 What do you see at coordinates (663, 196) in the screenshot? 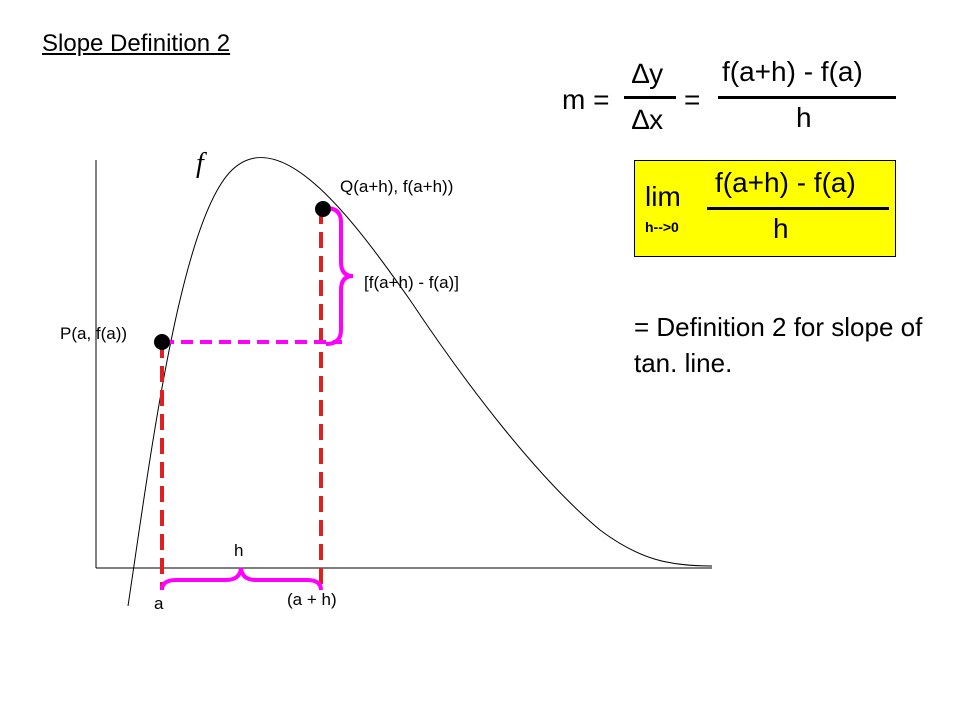
I see `lim-text: lim` at bounding box center [663, 196].